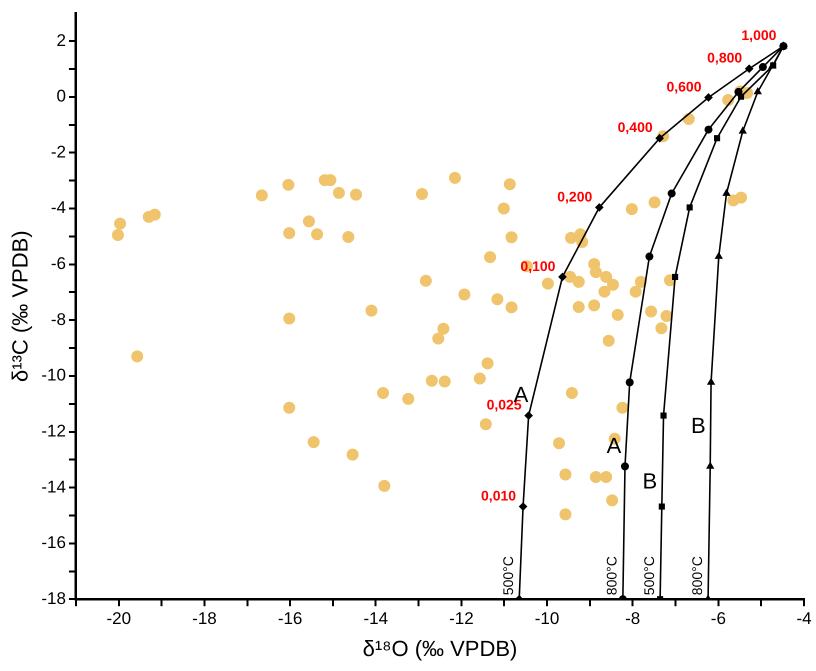 This screenshot has width=816, height=671. Describe the element at coordinates (759, 34) in the screenshot. I see `annotation: 1,000` at that location.